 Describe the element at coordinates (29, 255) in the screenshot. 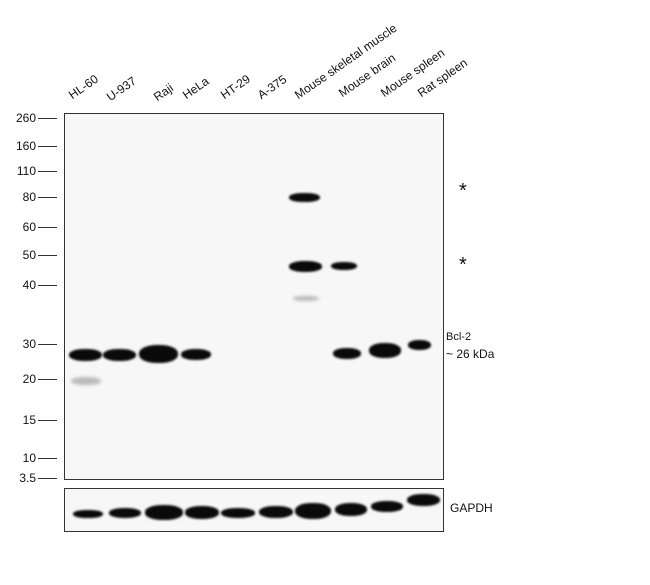

I see `mw-marker-label: 50` at that location.